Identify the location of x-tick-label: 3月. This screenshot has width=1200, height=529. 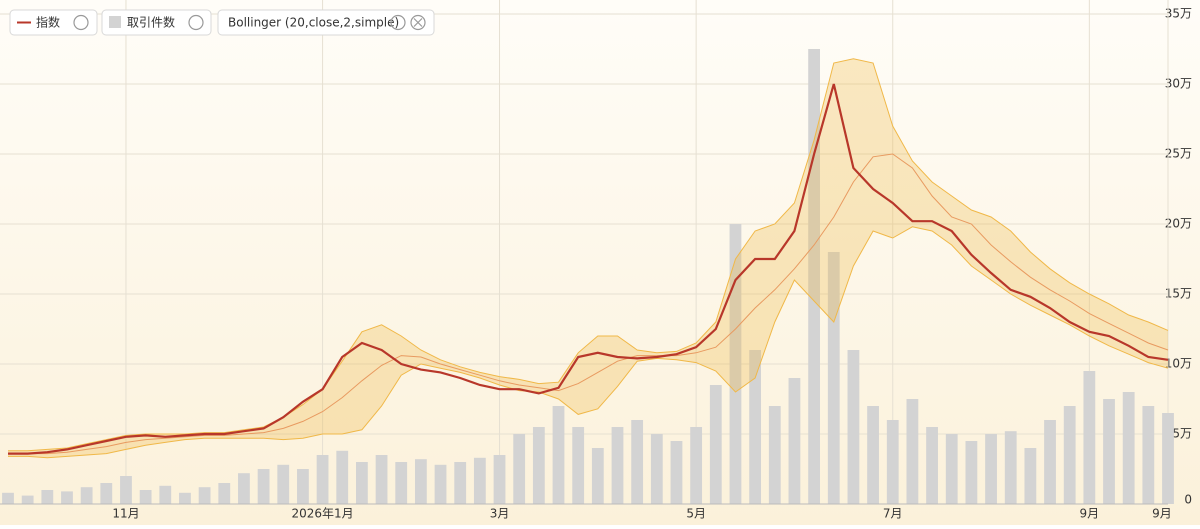
(500, 514).